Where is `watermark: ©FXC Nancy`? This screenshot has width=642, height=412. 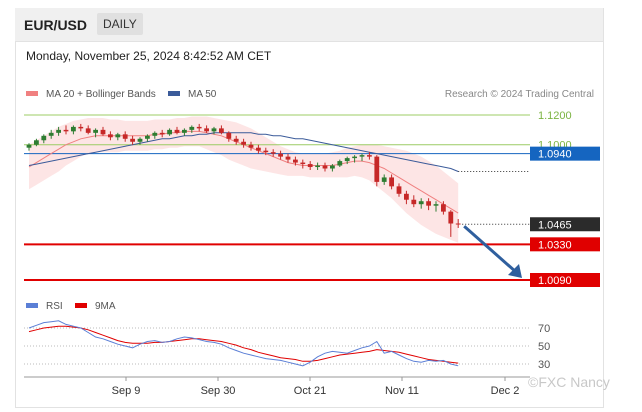 watermark: ©FXC Nancy is located at coordinates (569, 382).